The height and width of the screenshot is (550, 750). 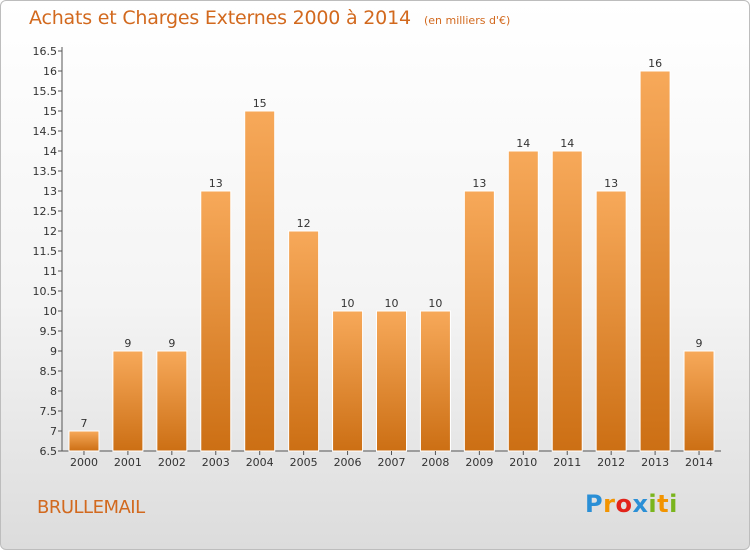 What do you see at coordinates (663, 504) in the screenshot?
I see `logo-letter: t` at bounding box center [663, 504].